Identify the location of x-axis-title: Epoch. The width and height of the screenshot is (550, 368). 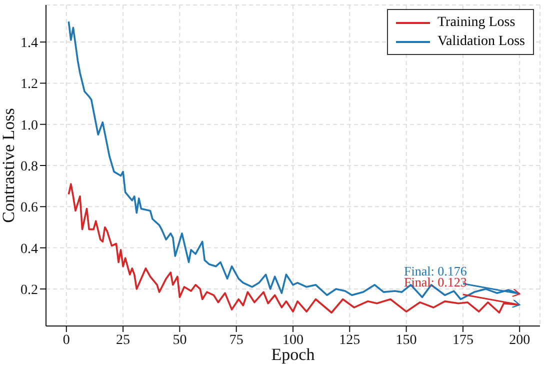
(293, 354).